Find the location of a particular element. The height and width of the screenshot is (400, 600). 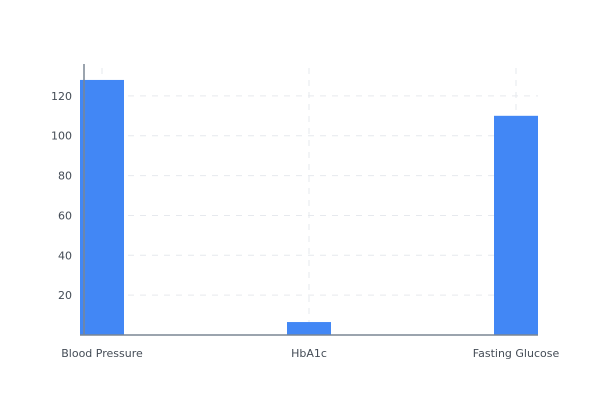

y-tick-labels: 20 40 60 80 100 120 is located at coordinates (61, 196).